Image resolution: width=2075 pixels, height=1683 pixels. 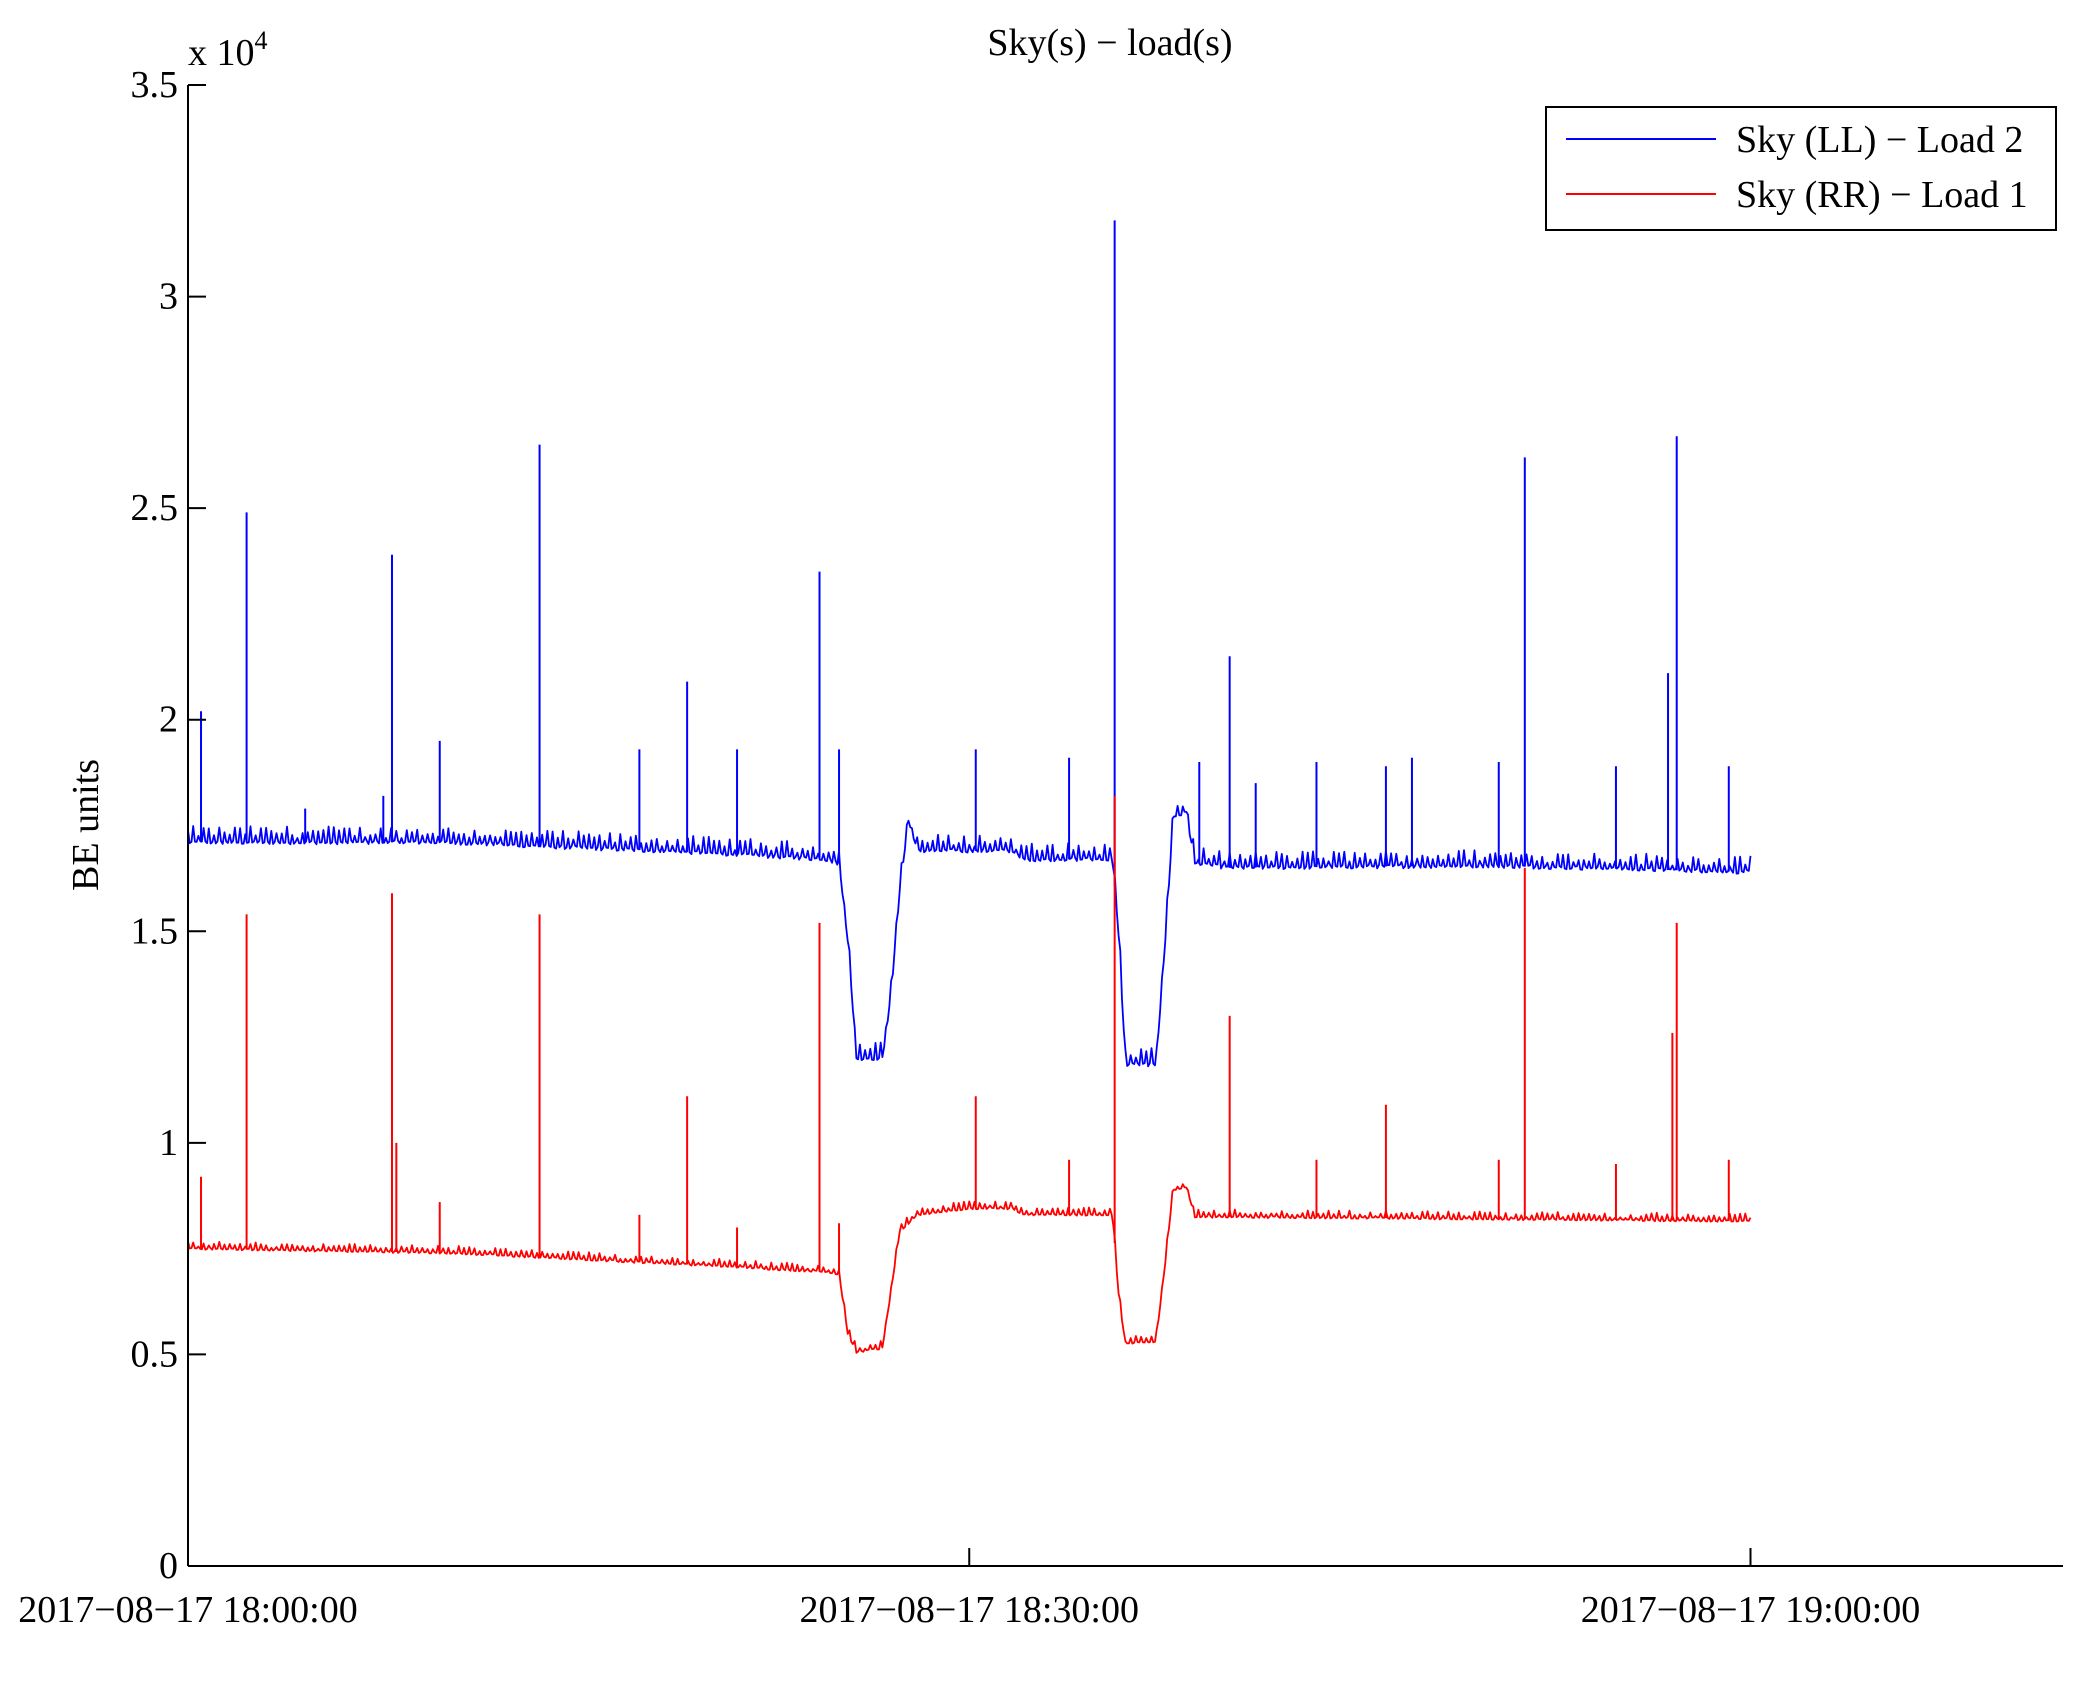 I want to click on legend-label-series-1: Sky (RR) − Load 1, so click(x=1882, y=195).